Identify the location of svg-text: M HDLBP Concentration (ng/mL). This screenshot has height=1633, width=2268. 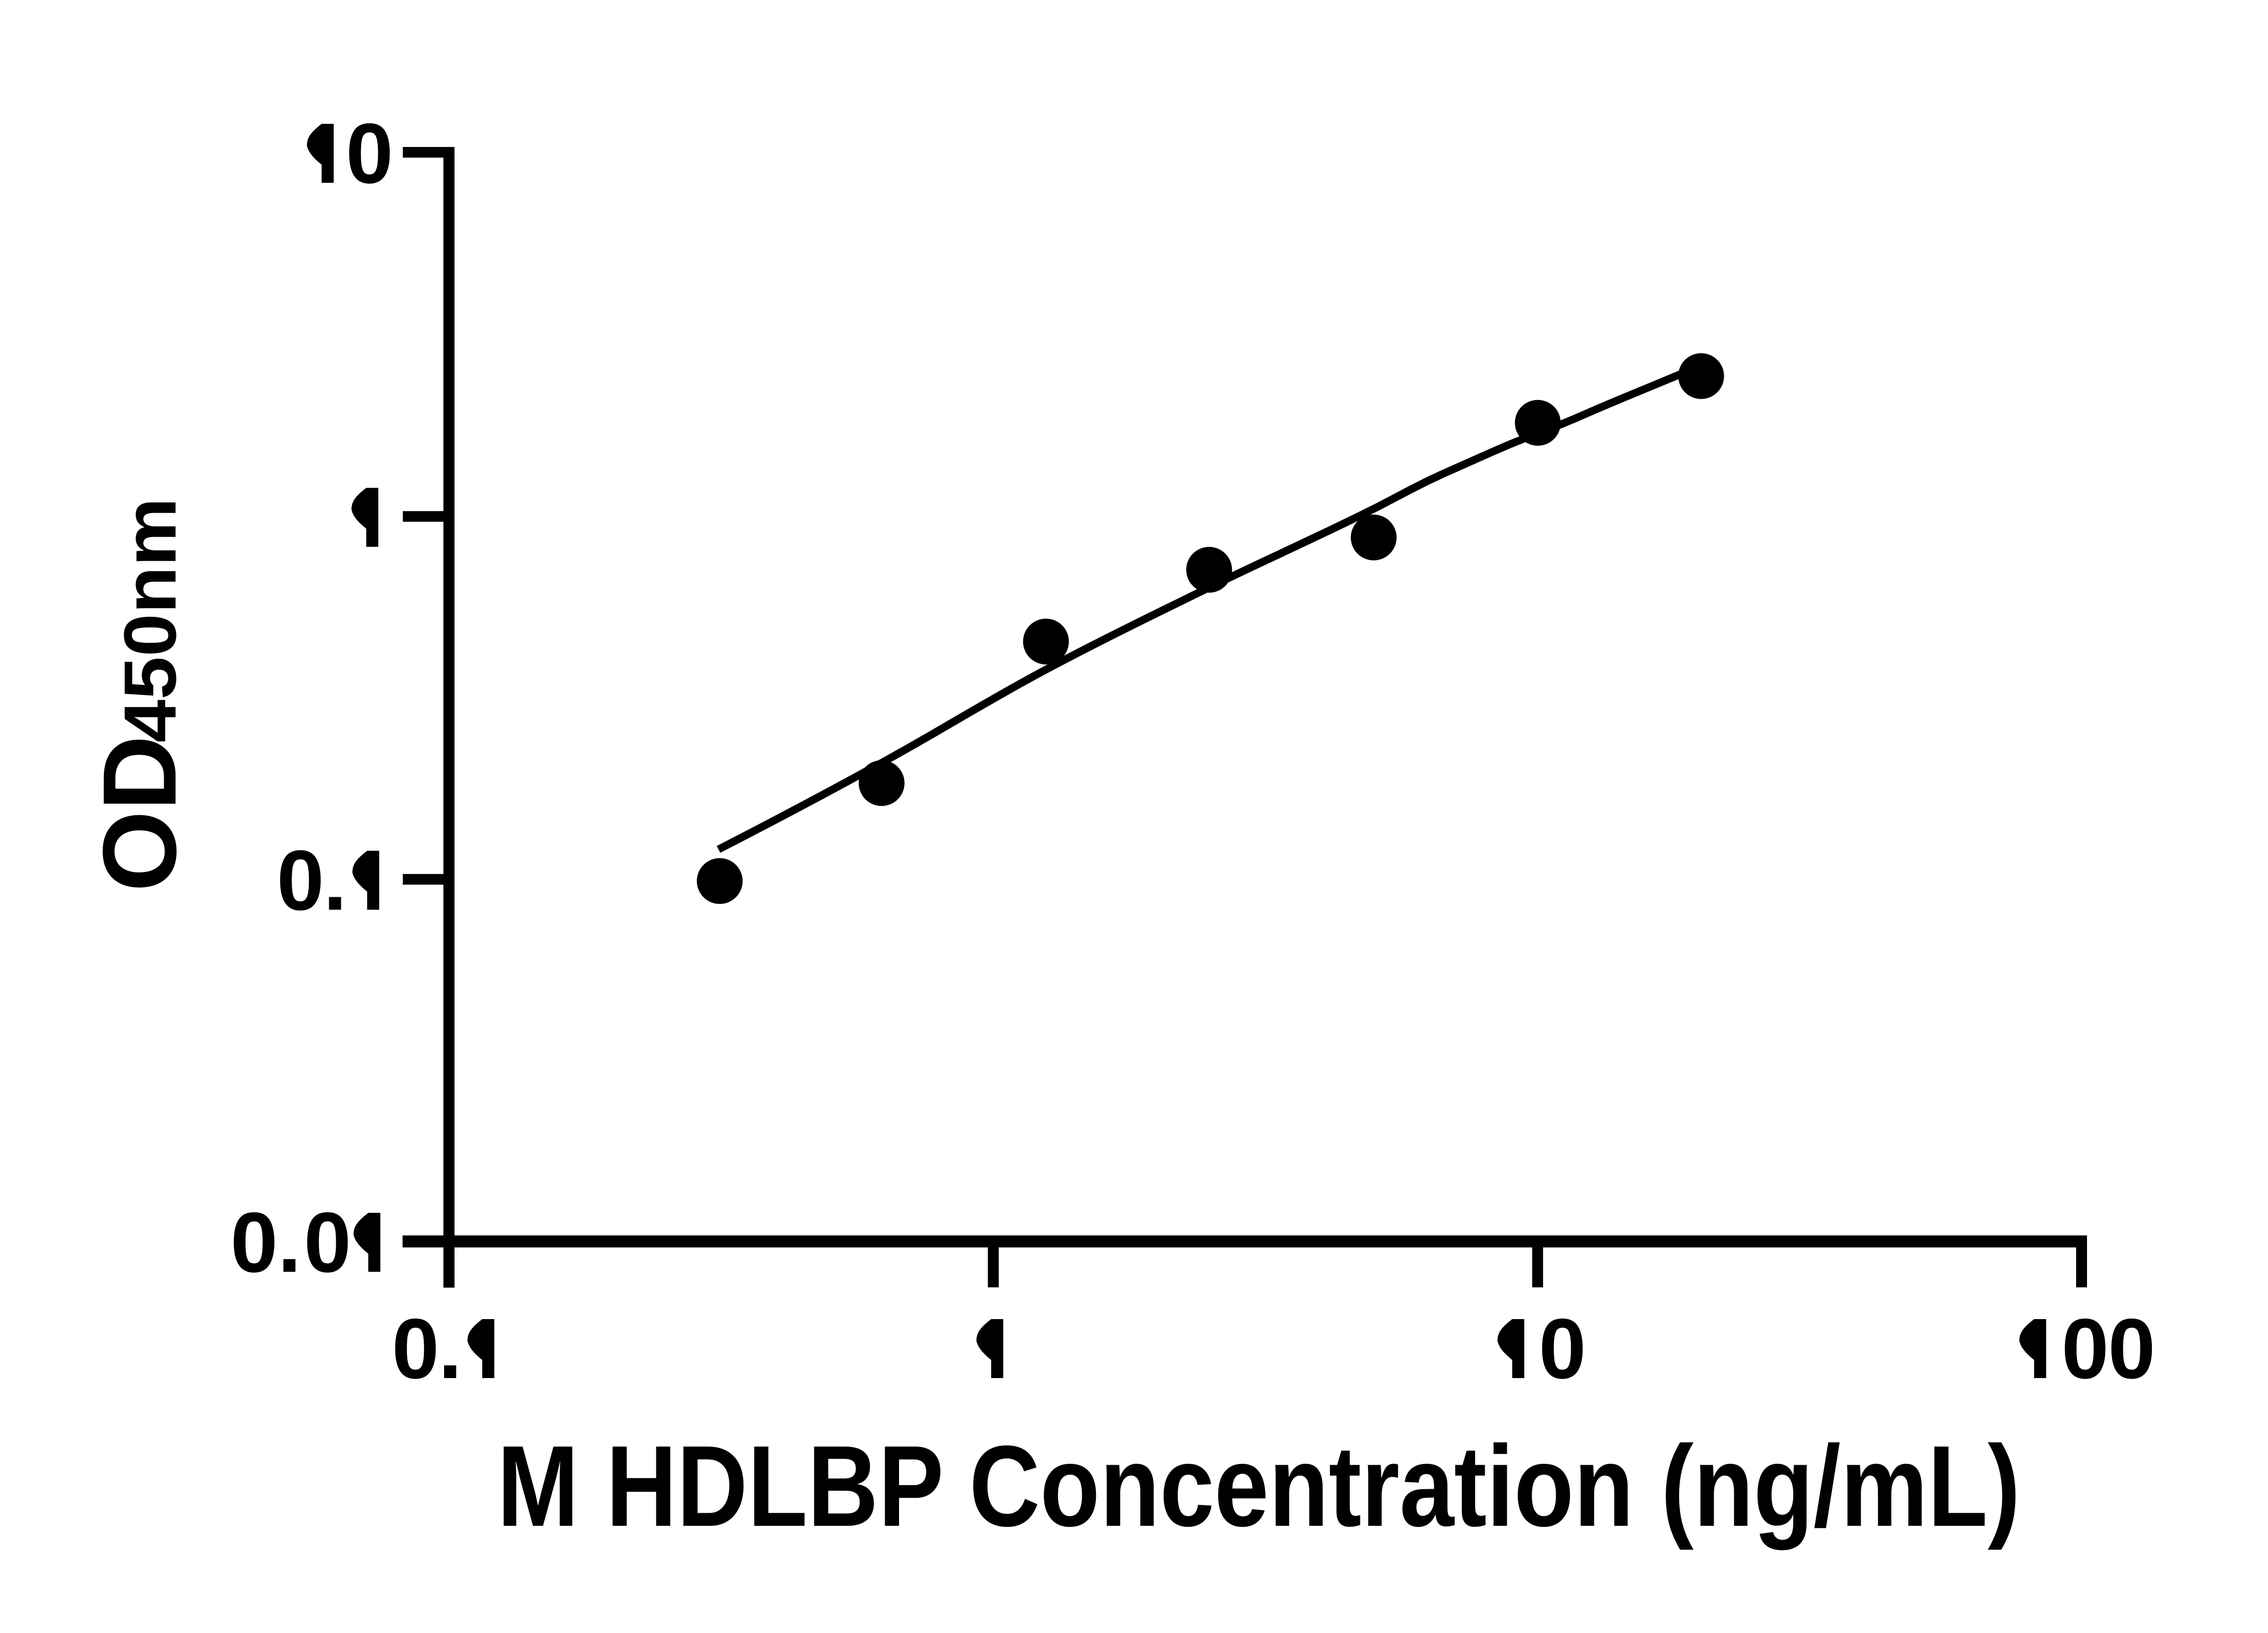
(1259, 1486).